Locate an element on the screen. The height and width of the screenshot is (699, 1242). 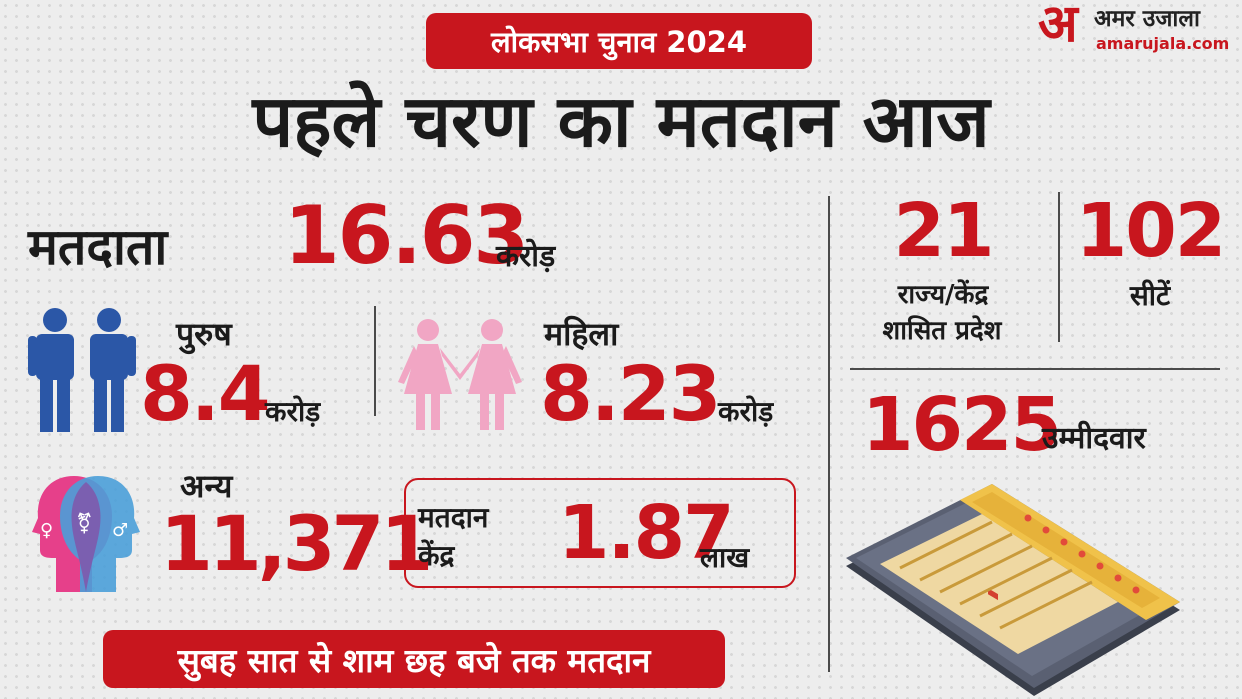
male-unit: करोड़ is located at coordinates (293, 411).